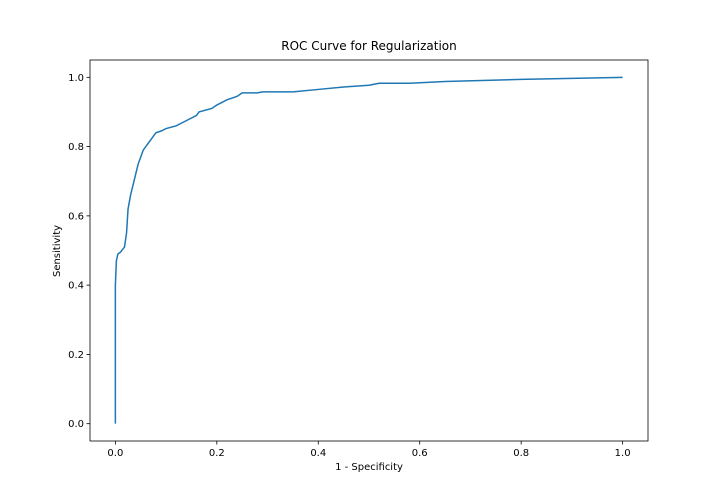  What do you see at coordinates (115, 453) in the screenshot?
I see `x-tick-label: 0.0` at bounding box center [115, 453].